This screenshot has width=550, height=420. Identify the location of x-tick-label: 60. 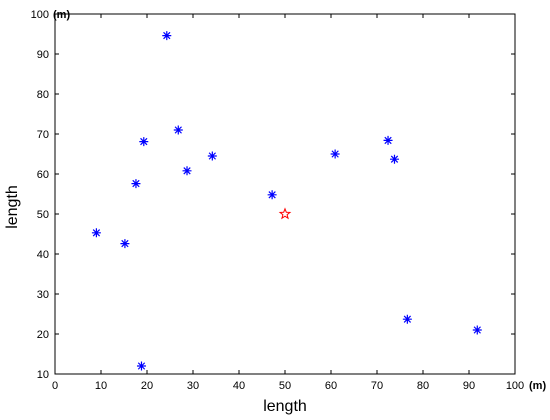
(331, 386).